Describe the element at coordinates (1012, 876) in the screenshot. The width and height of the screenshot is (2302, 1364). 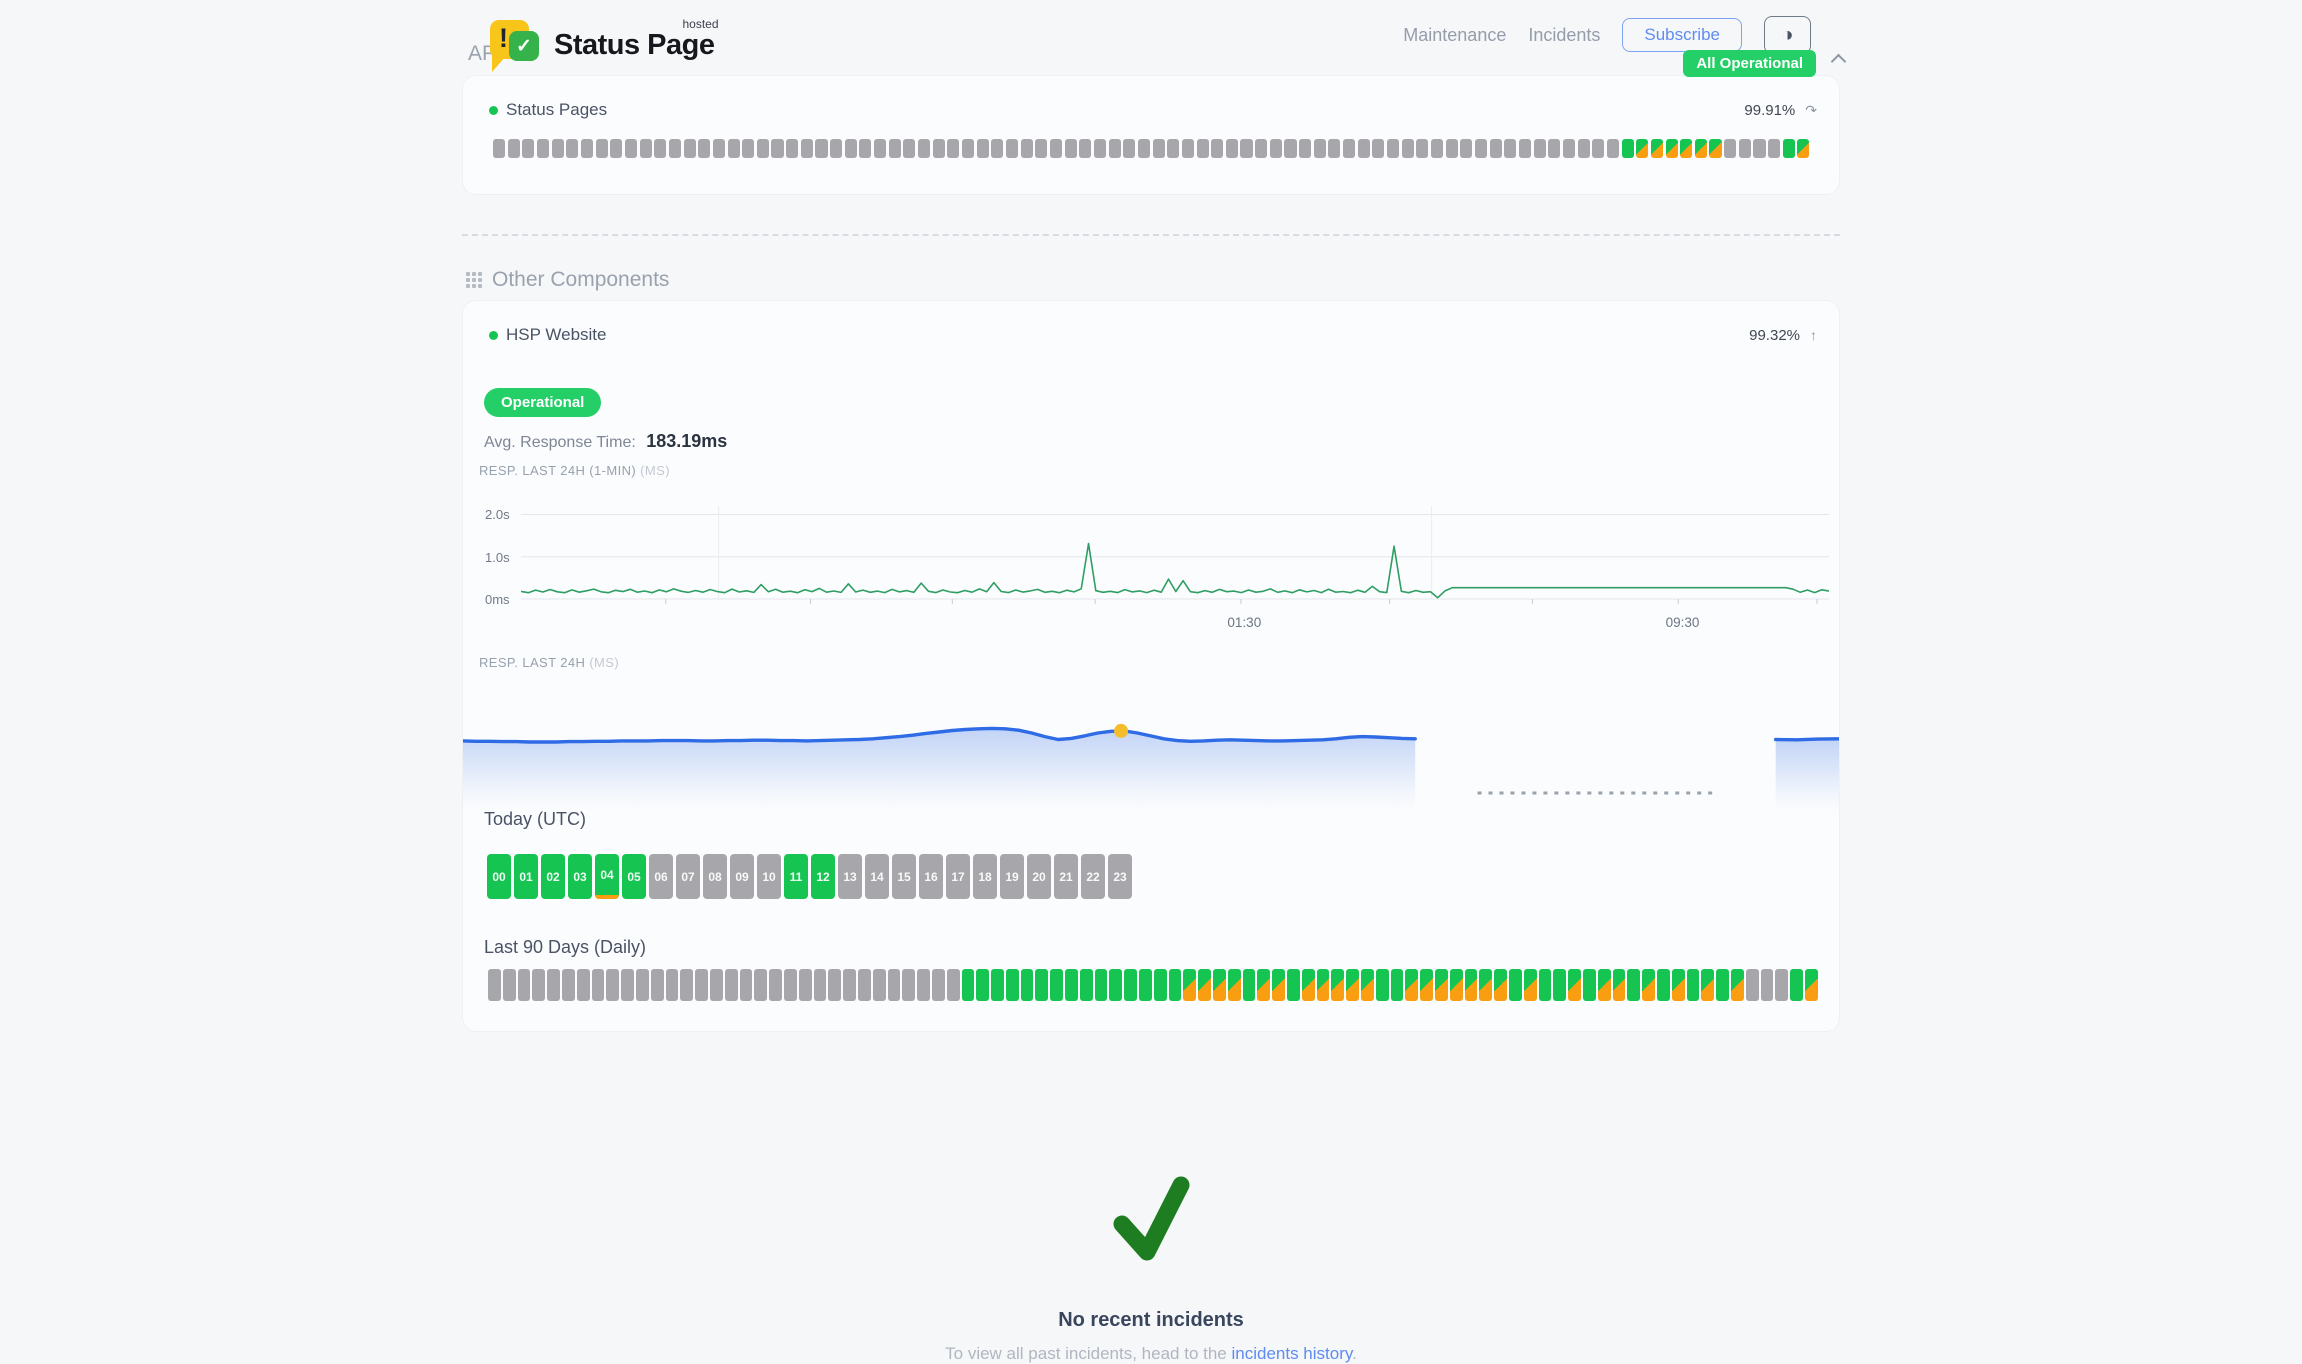
I see `hour-block: 19` at that location.